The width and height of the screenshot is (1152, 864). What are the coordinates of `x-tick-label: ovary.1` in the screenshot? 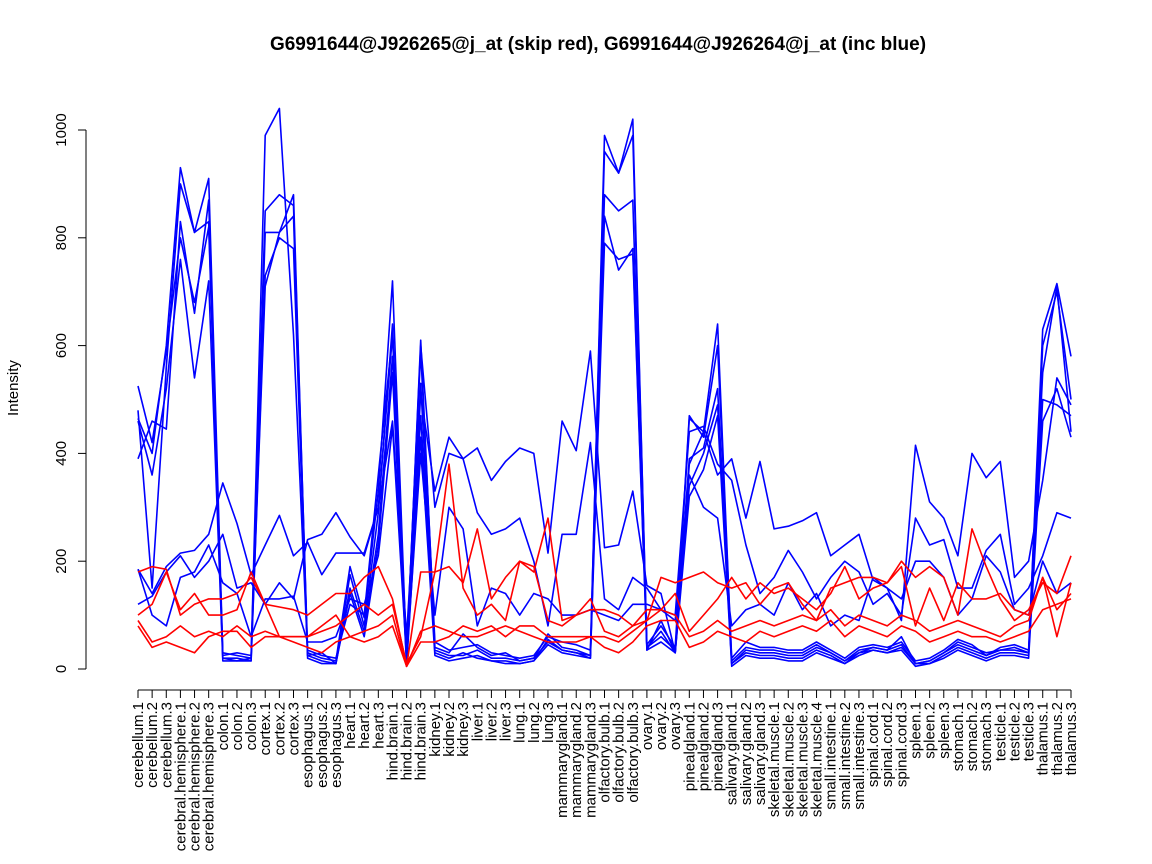 It's located at (647, 726).